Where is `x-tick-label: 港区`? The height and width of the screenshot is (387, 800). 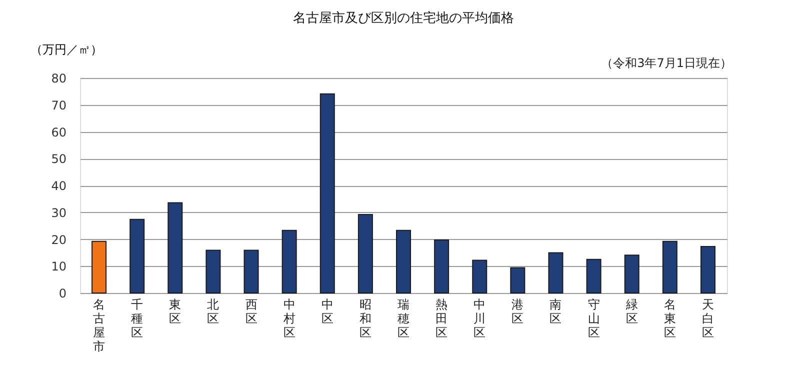 x-tick-label: 港区 is located at coordinates (518, 312).